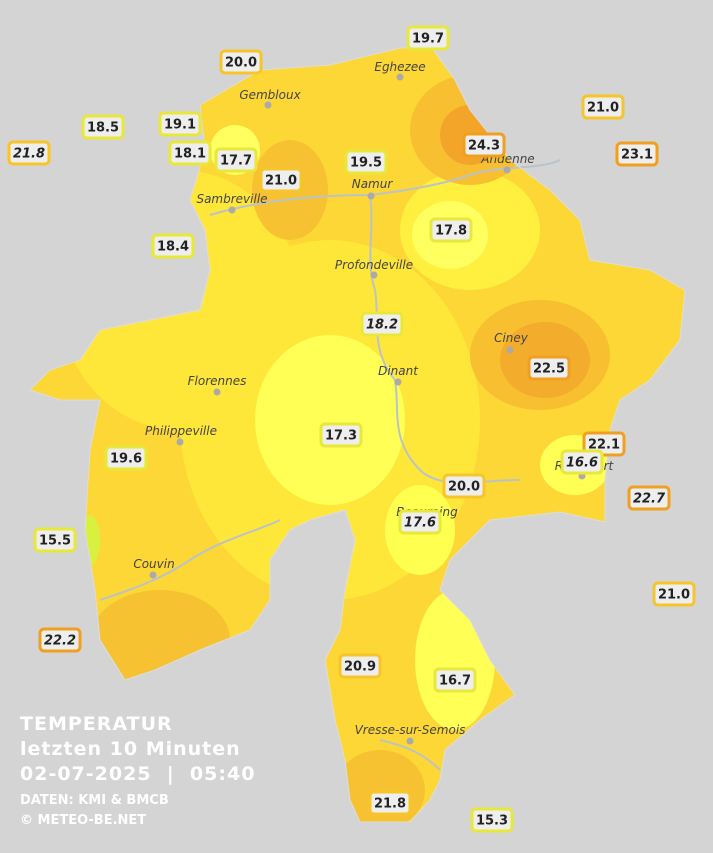  I want to click on station: 22.7, so click(649, 498).